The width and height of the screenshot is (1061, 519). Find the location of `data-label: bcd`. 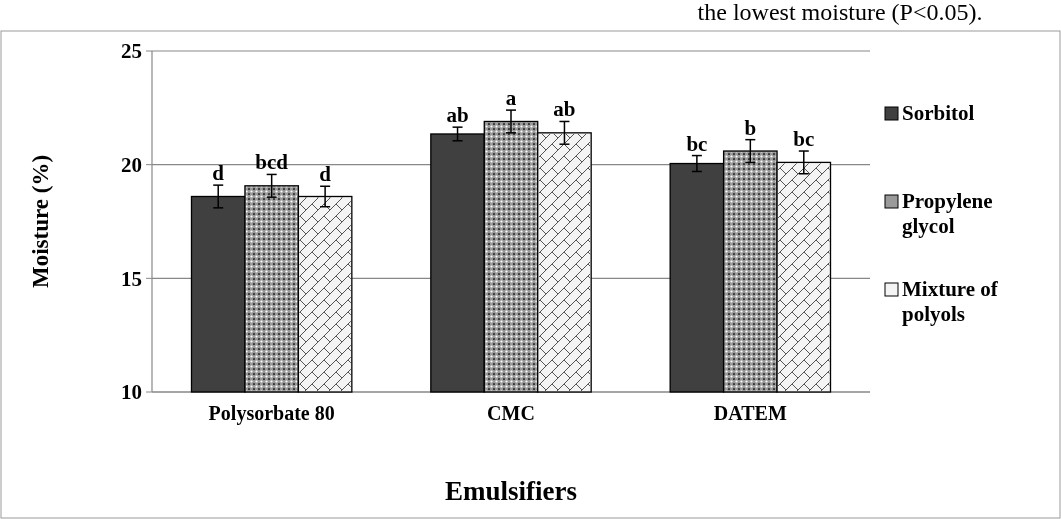

data-label: bcd is located at coordinates (272, 162).